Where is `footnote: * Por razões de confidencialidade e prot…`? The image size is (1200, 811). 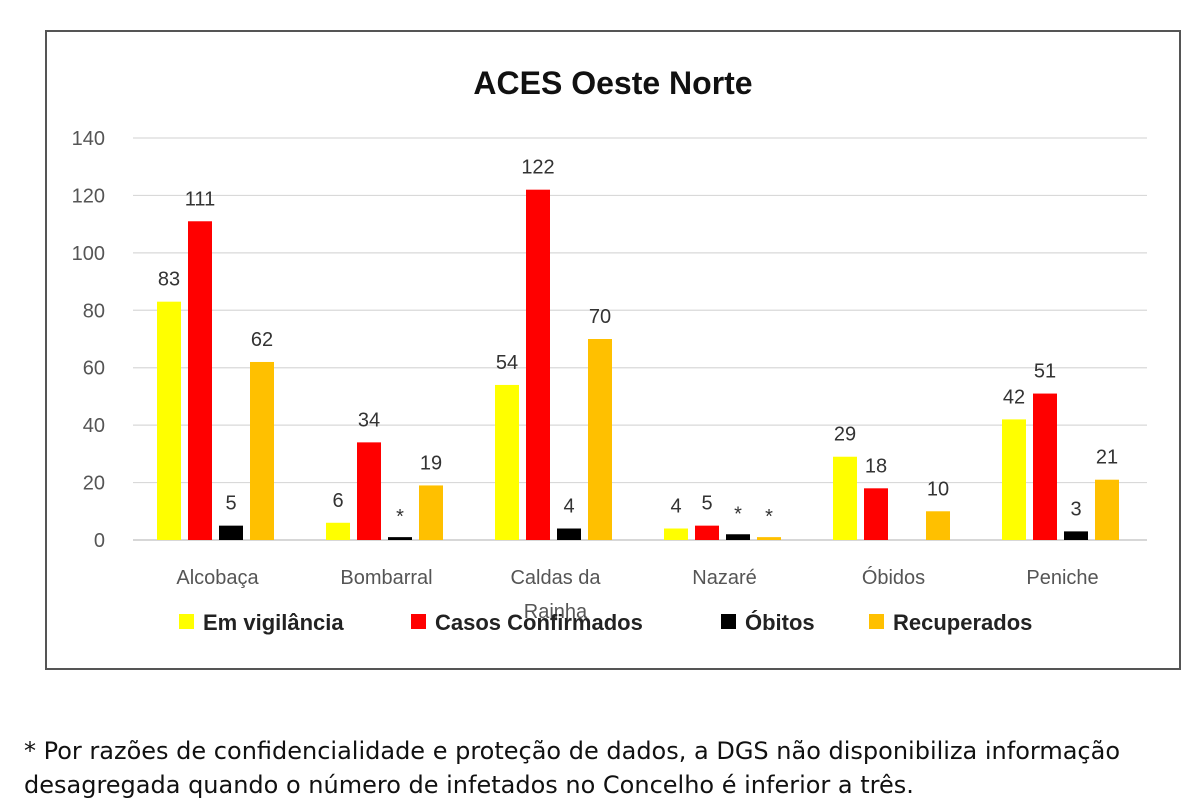 footnote: * Por razões de confidencialidade e prot… is located at coordinates (572, 768).